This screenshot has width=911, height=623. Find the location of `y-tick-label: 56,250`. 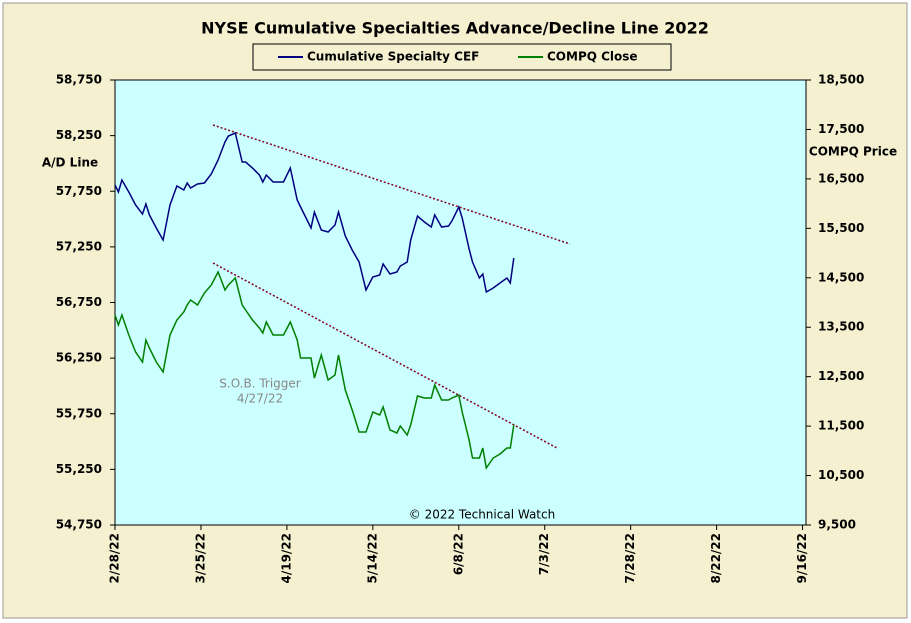

y-tick-label: 56,250 is located at coordinates (79, 358).